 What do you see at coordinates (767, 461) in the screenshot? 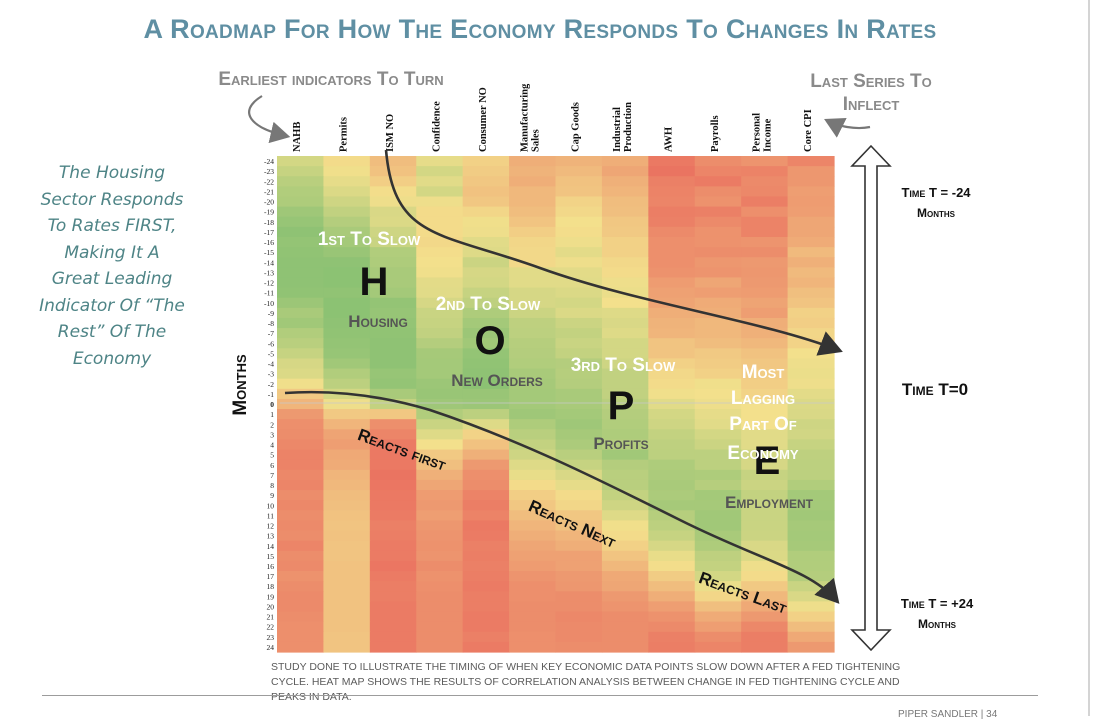
I see `hope-letter-e: E` at bounding box center [767, 461].